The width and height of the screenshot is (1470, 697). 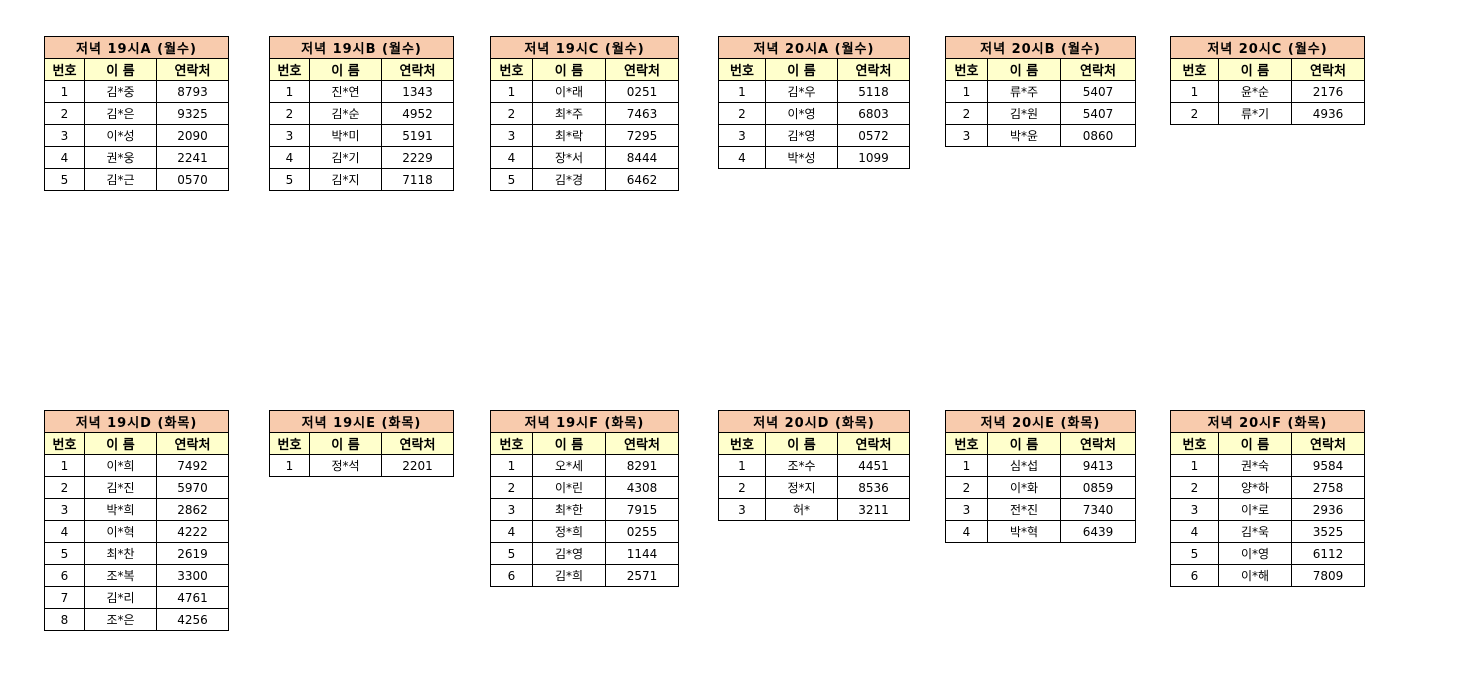 I want to click on cell-name: 박*미, so click(x=345, y=135).